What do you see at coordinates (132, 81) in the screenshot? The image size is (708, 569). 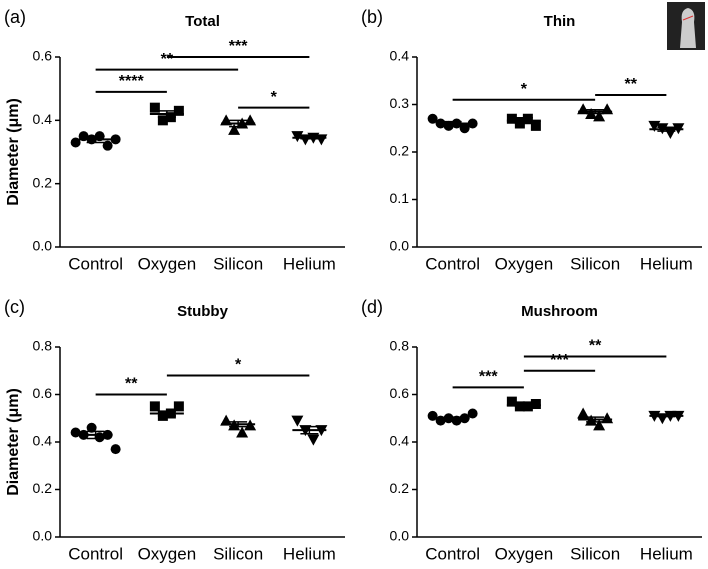 I see `significance-label: ****` at bounding box center [132, 81].